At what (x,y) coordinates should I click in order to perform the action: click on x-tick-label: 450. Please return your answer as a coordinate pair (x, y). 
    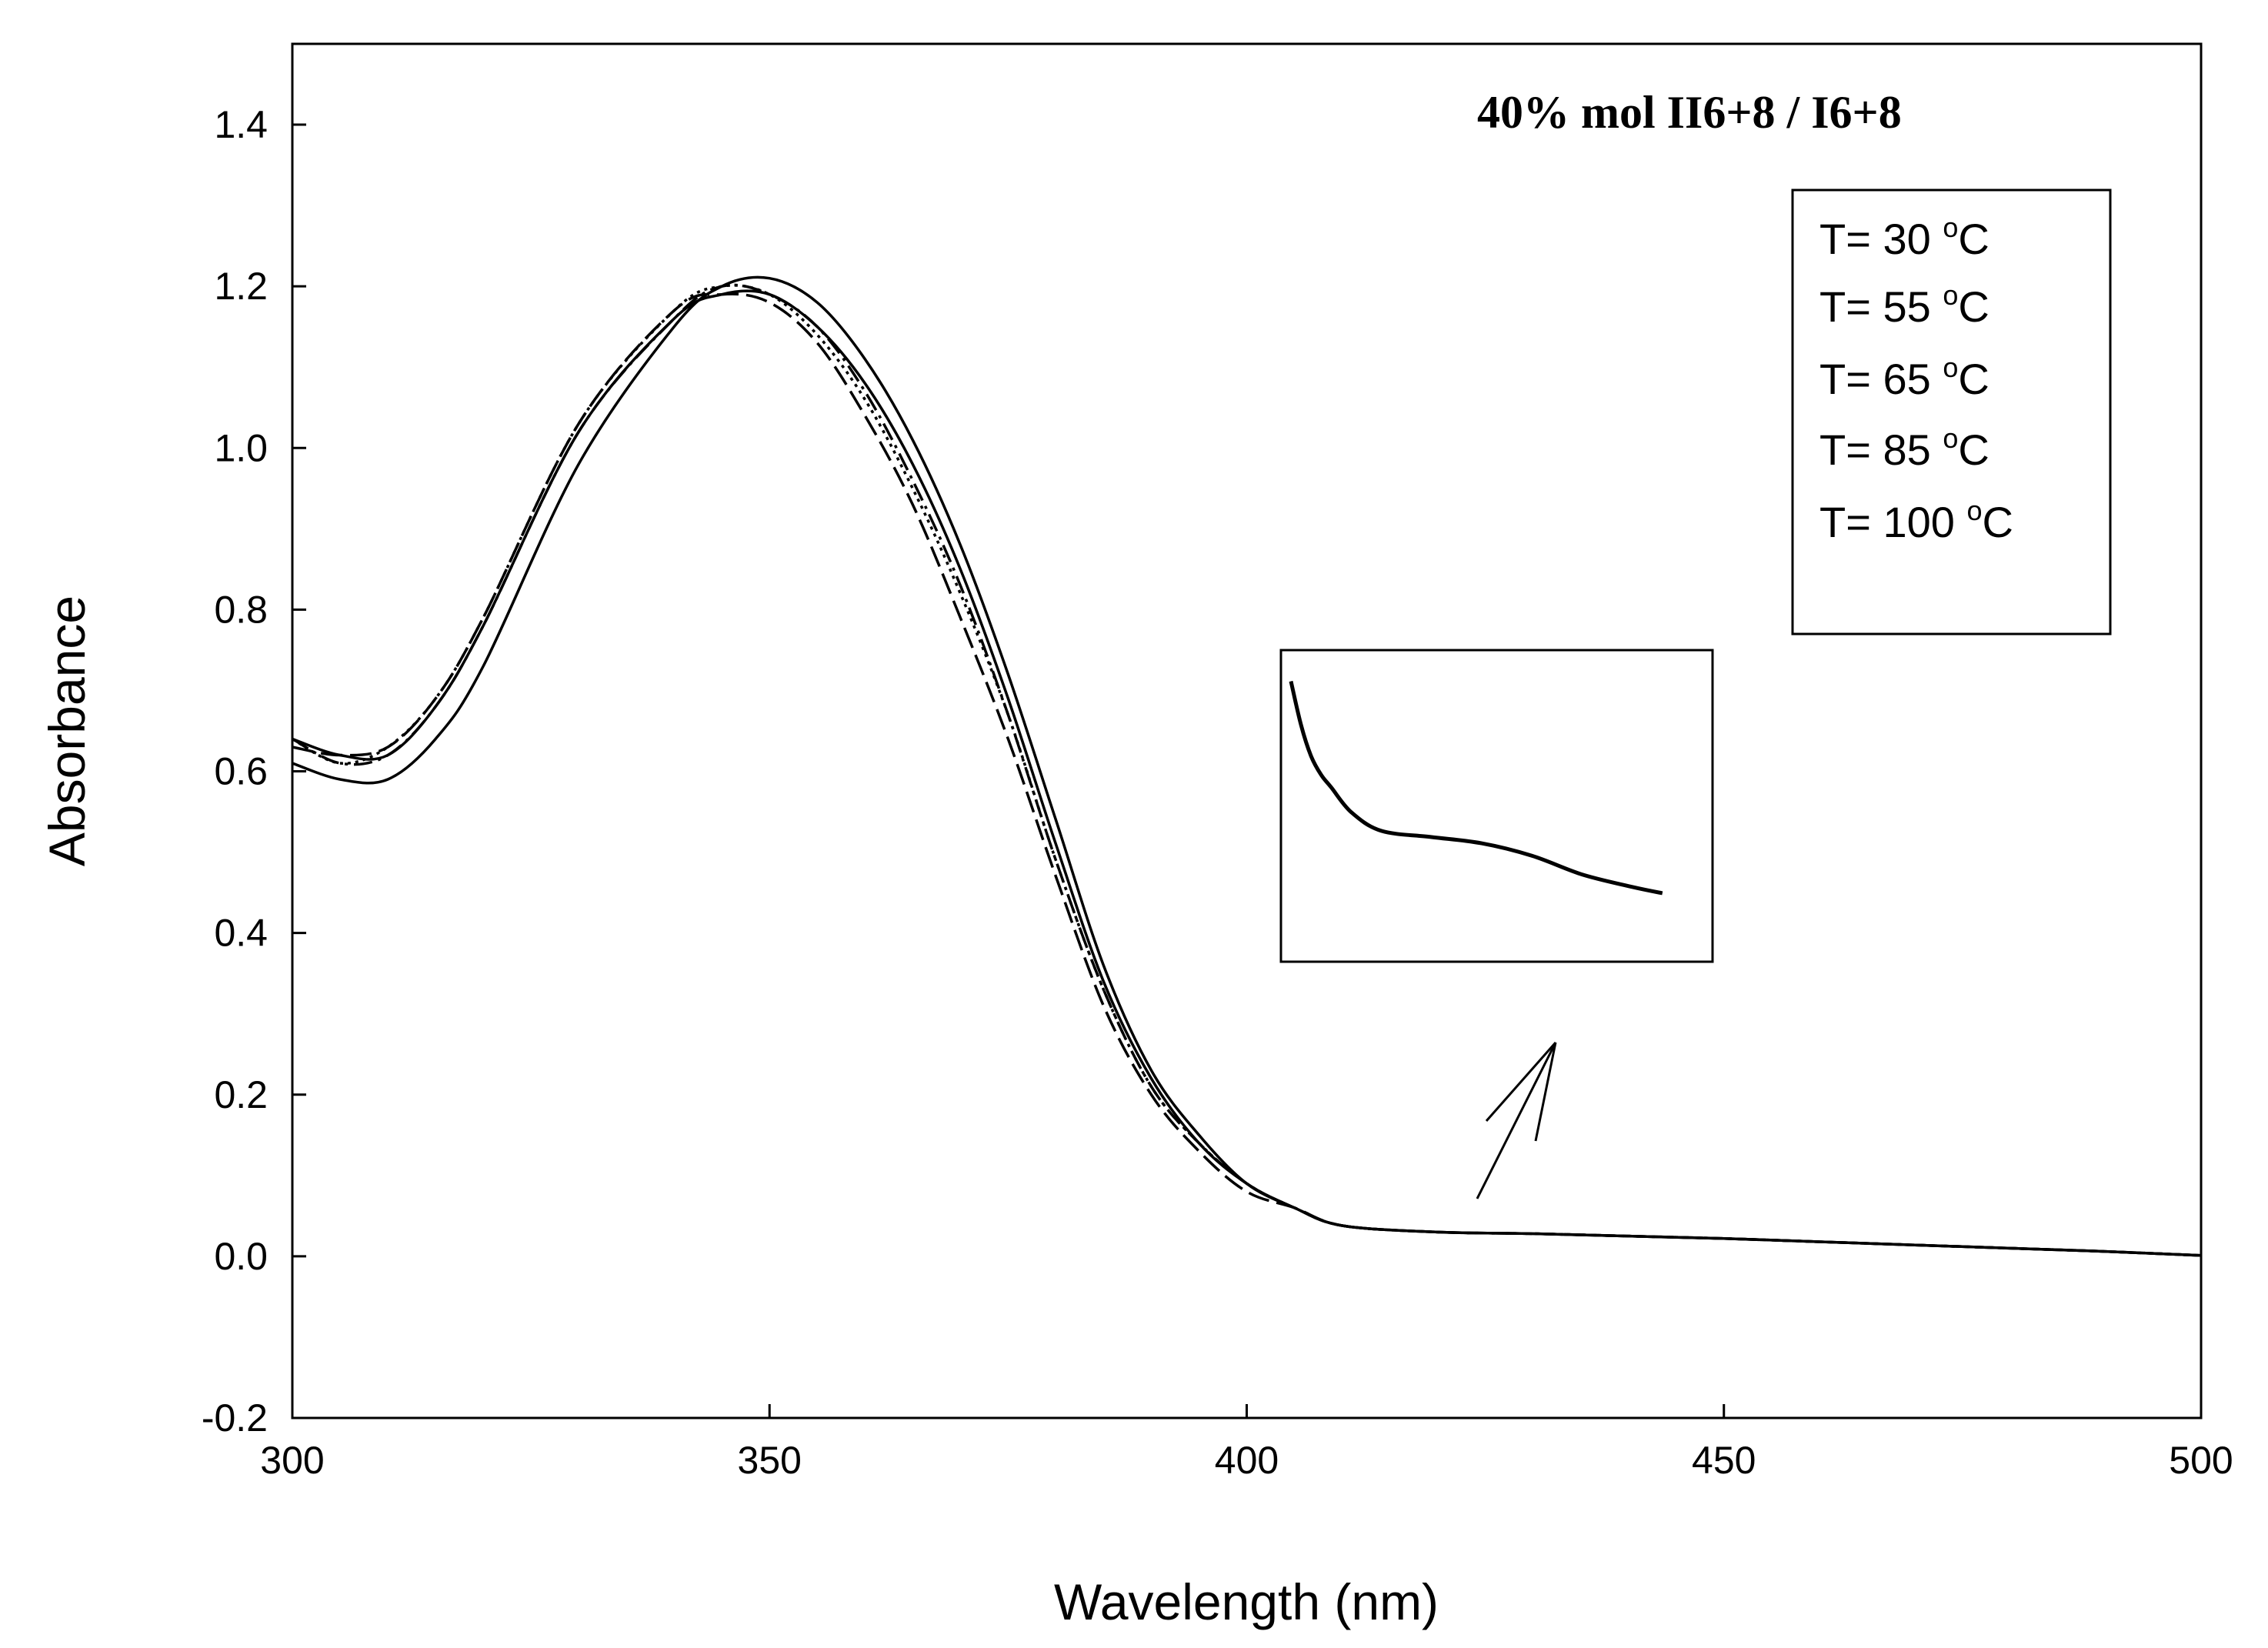
    Looking at the image, I should click on (1724, 1460).